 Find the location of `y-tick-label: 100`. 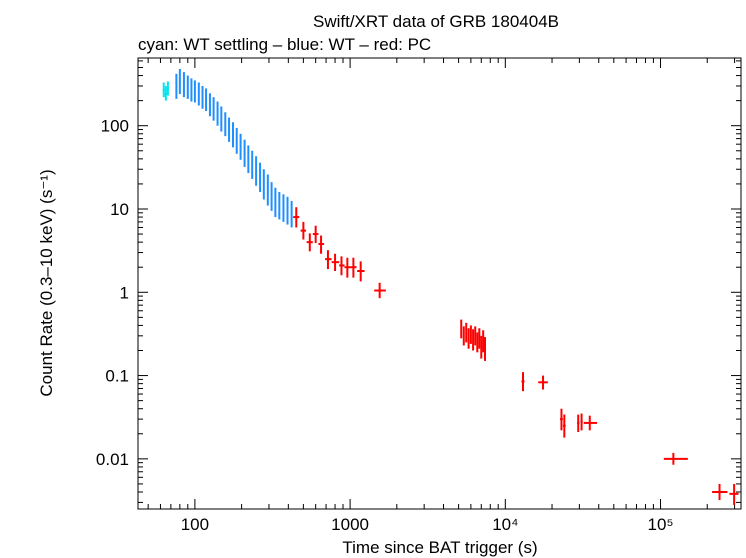

y-tick-label: 100 is located at coordinates (115, 126).